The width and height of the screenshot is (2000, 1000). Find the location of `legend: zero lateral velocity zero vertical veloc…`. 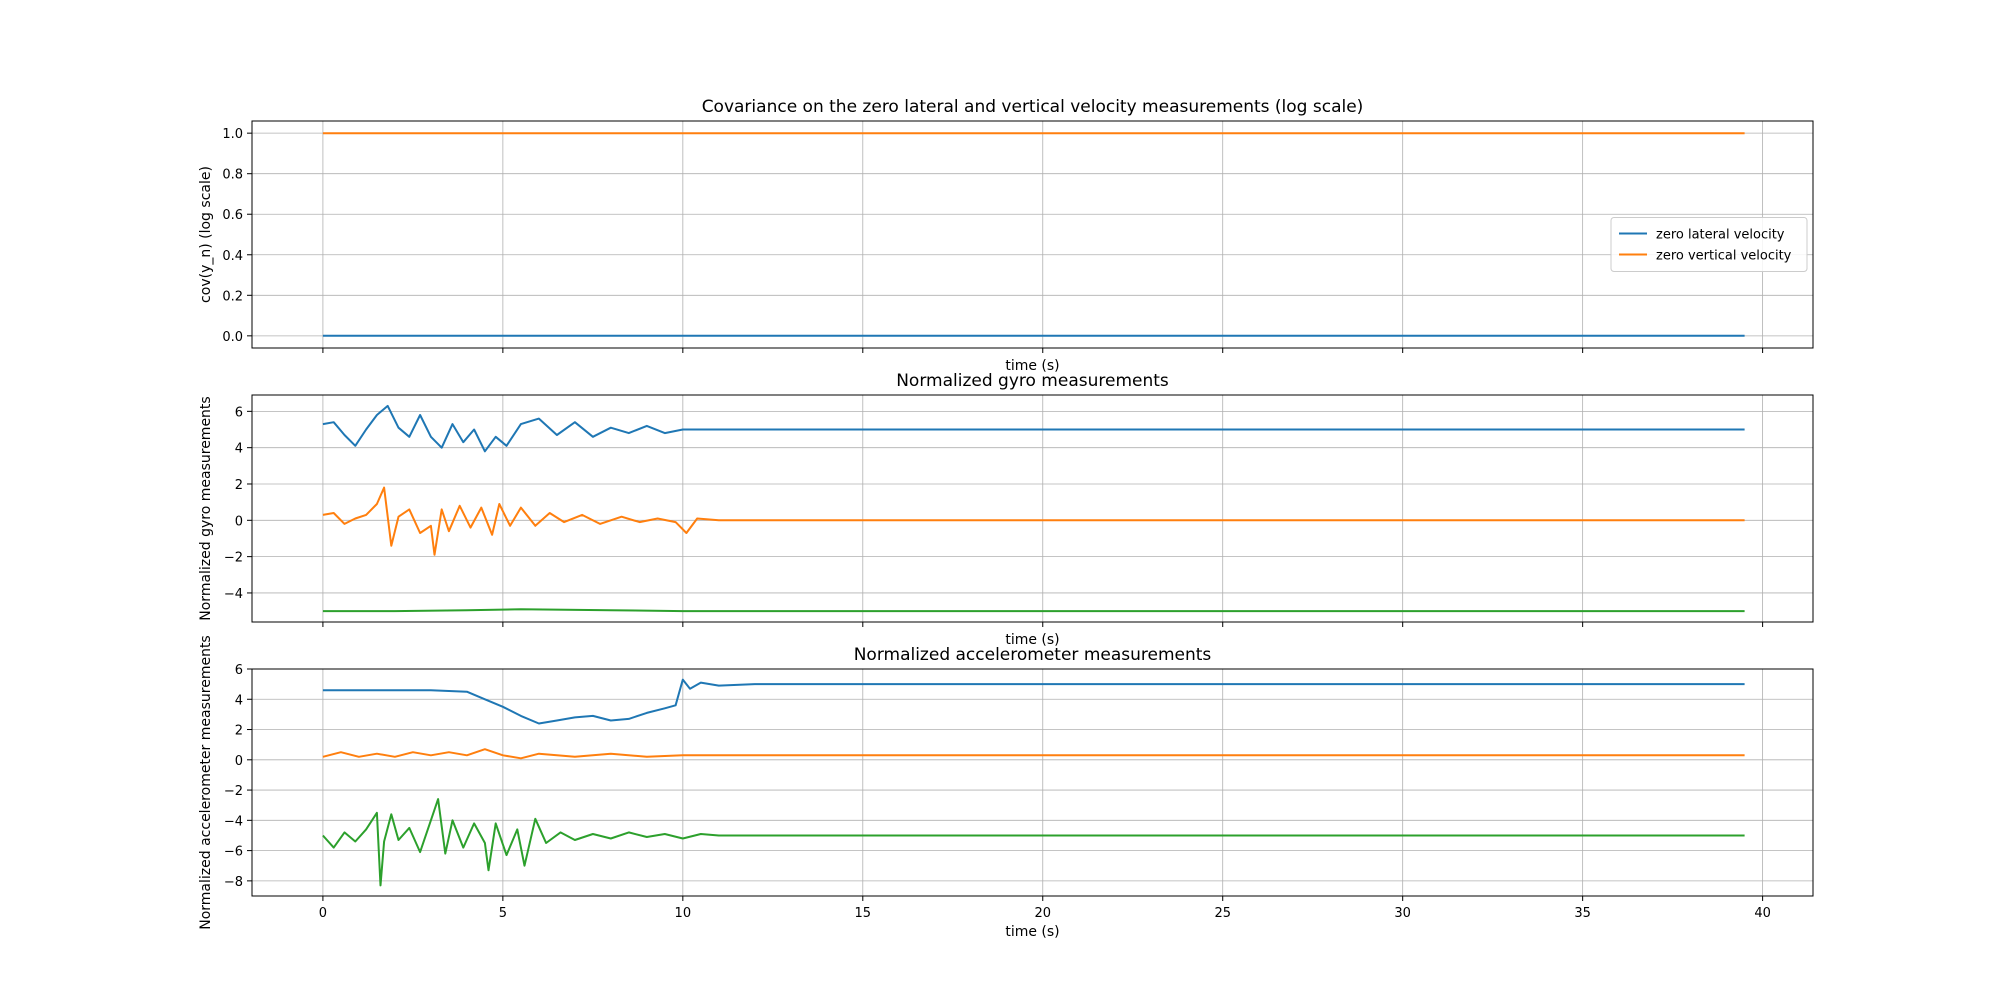

legend: zero lateral velocity zero vertical veloc… is located at coordinates (1709, 244).